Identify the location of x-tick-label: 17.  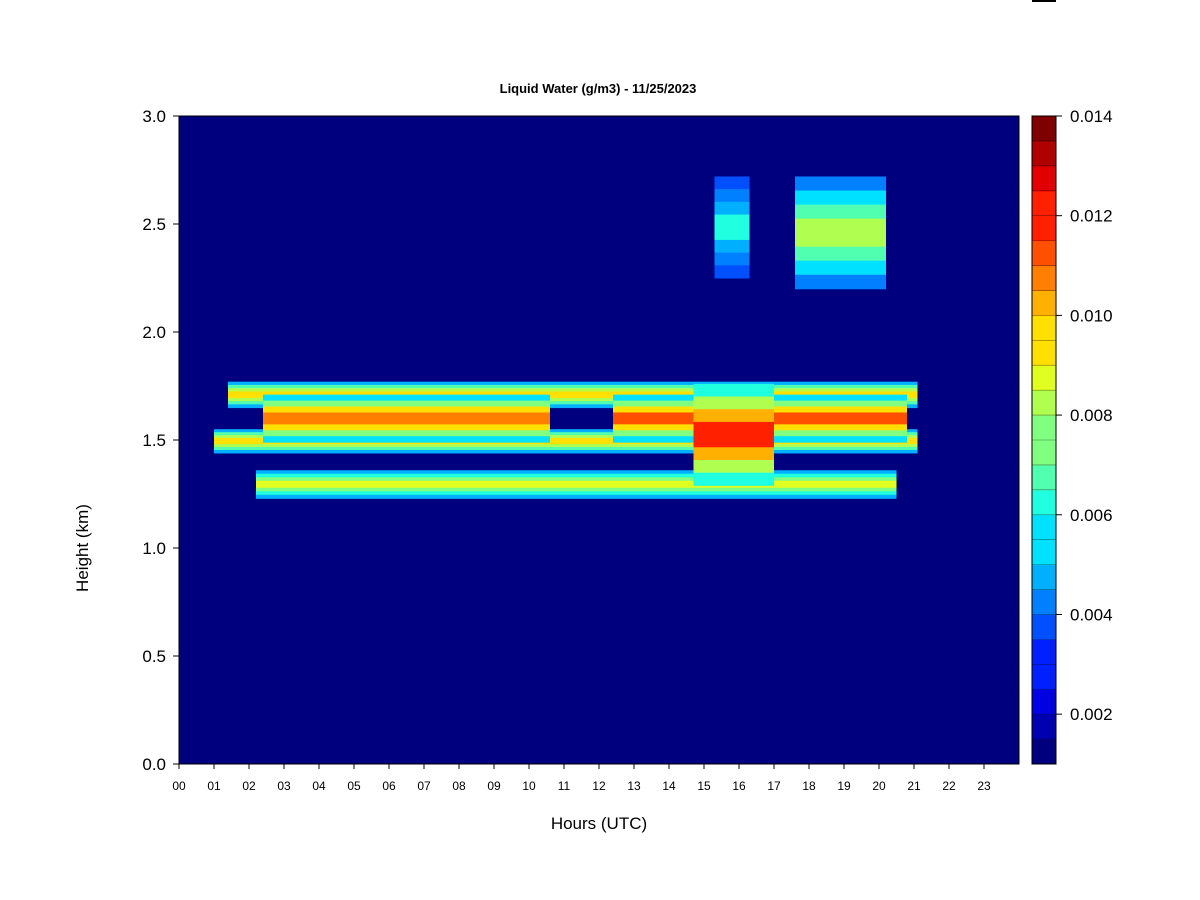
(774, 786).